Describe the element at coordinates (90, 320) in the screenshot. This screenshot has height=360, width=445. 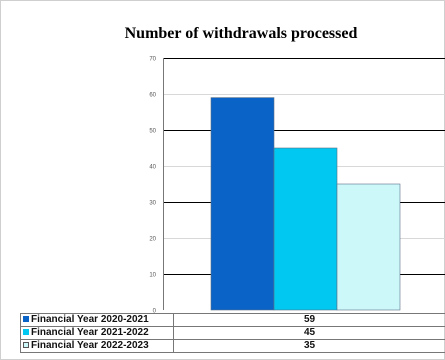
I see `legend-label: Financial Year 2020-2021` at that location.